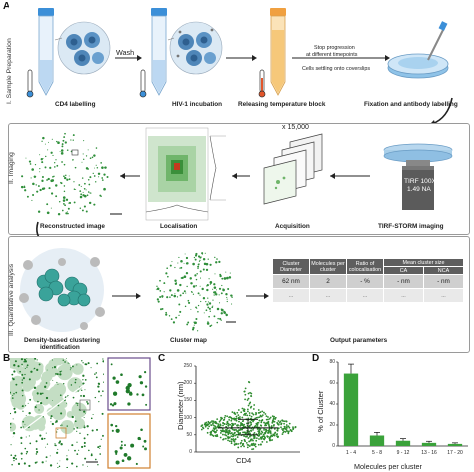  What do you see at coordinates (403, 270) in the screenshot?
I see `th-ca: CA` at bounding box center [403, 270].